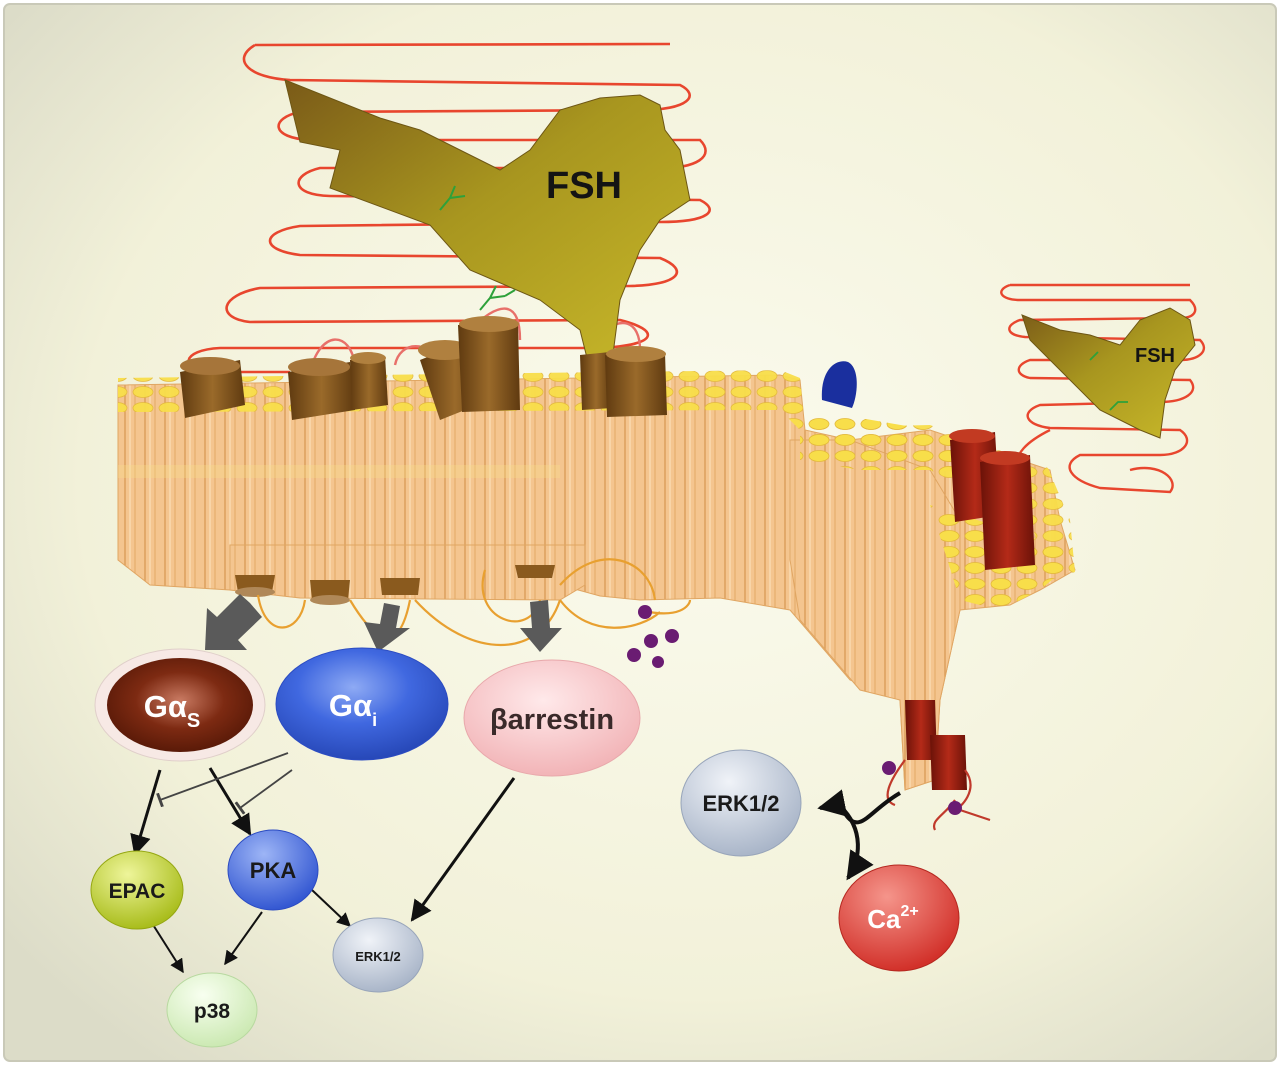 Image resolution: width=1280 pixels, height=1065 pixels. I want to click on svg-text: GαS, so click(172, 710).